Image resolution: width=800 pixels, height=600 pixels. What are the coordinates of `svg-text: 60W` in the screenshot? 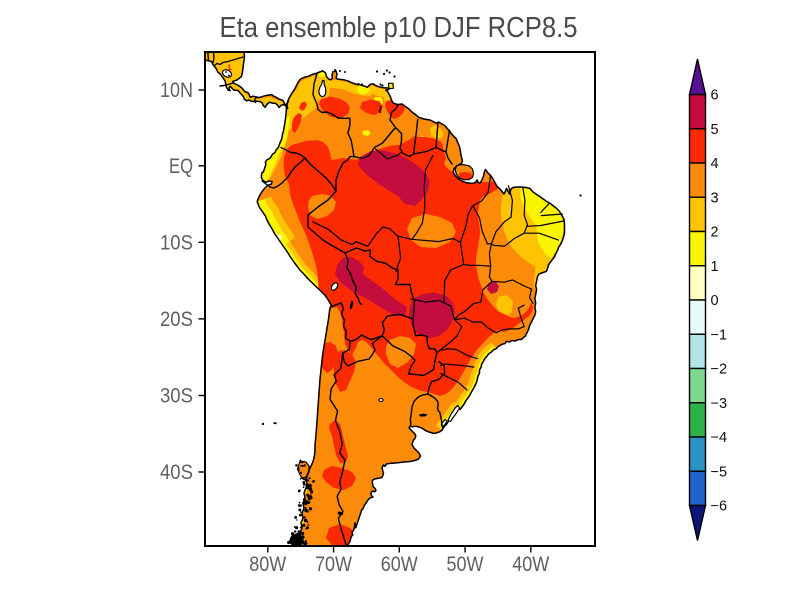 It's located at (399, 564).